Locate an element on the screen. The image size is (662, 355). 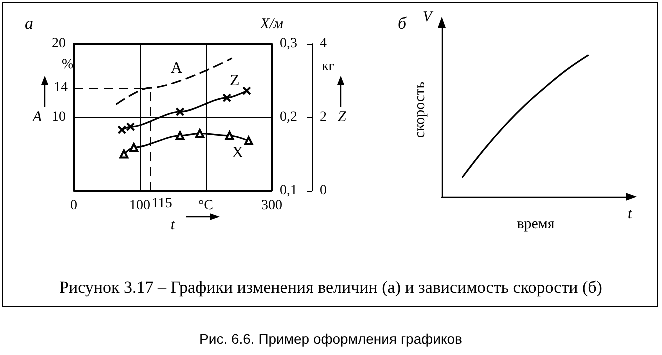
x-tick-label: 300 is located at coordinates (272, 206).